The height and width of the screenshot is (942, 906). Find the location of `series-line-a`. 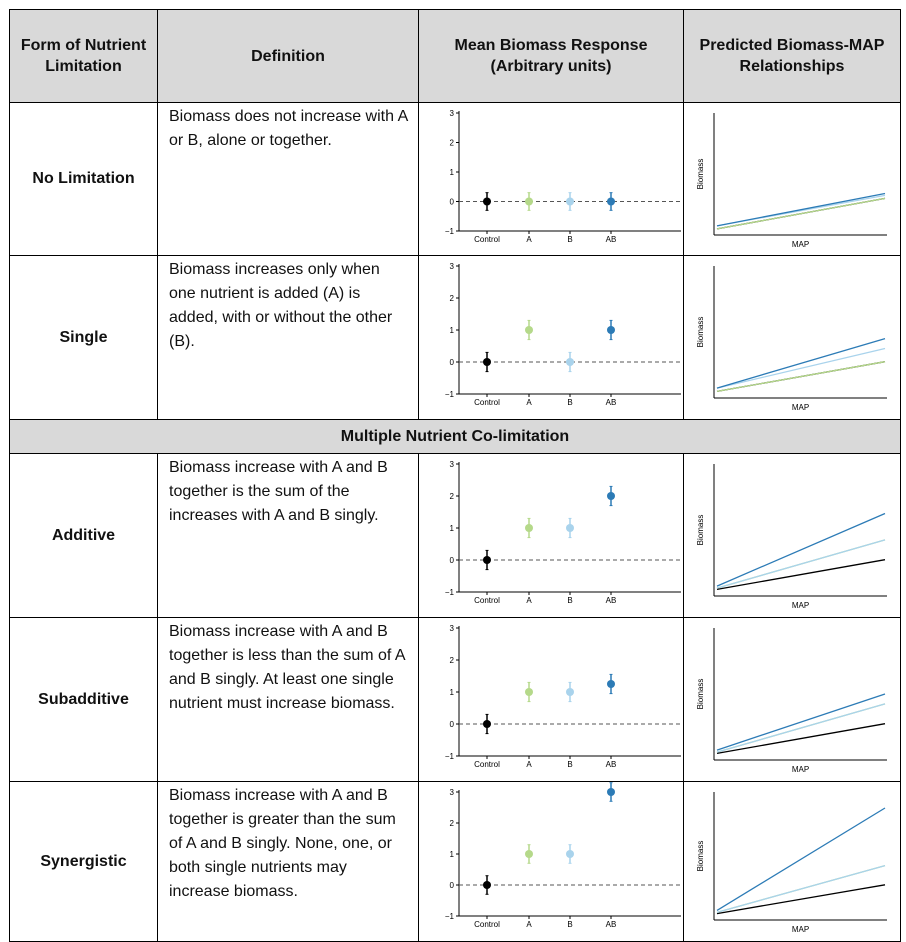

series-line-a is located at coordinates (801, 377).